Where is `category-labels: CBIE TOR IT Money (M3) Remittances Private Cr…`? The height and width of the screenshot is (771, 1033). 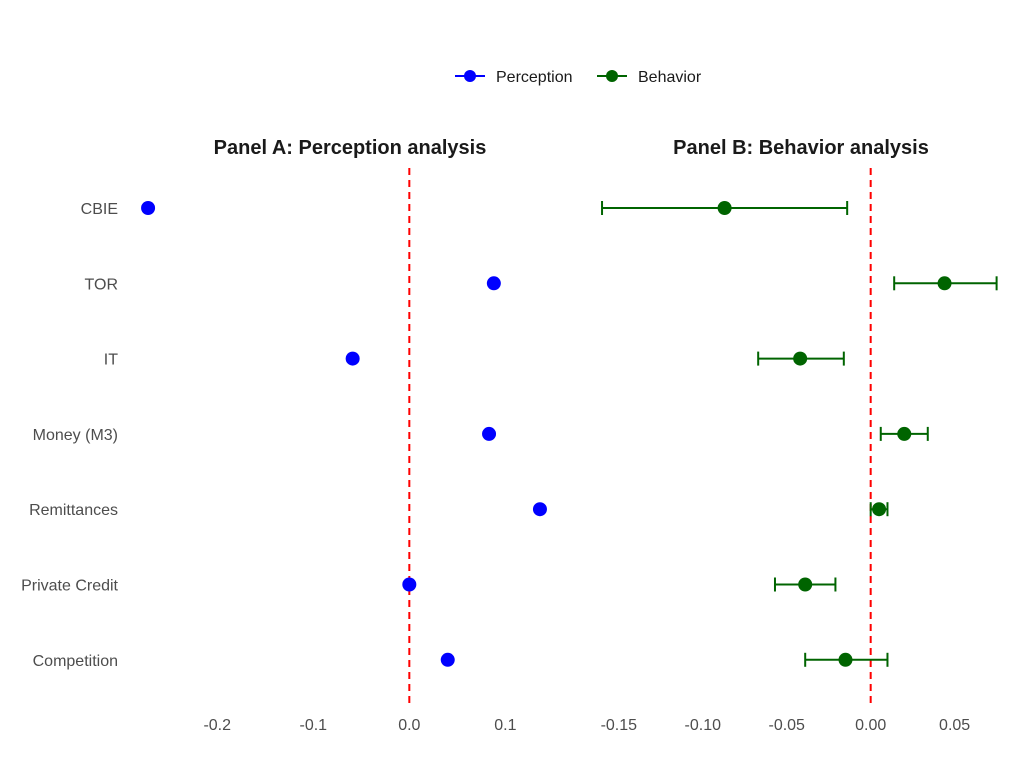 category-labels: CBIE TOR IT Money (M3) Remittances Private Cr… is located at coordinates (69, 435).